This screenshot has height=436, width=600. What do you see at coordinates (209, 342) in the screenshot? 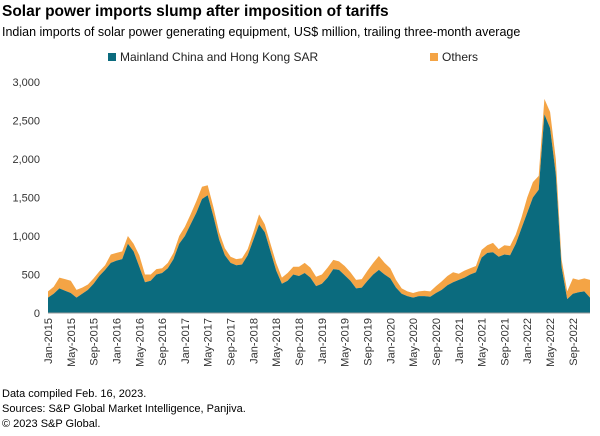
I see `x-tick-label: May-2017` at bounding box center [209, 342].